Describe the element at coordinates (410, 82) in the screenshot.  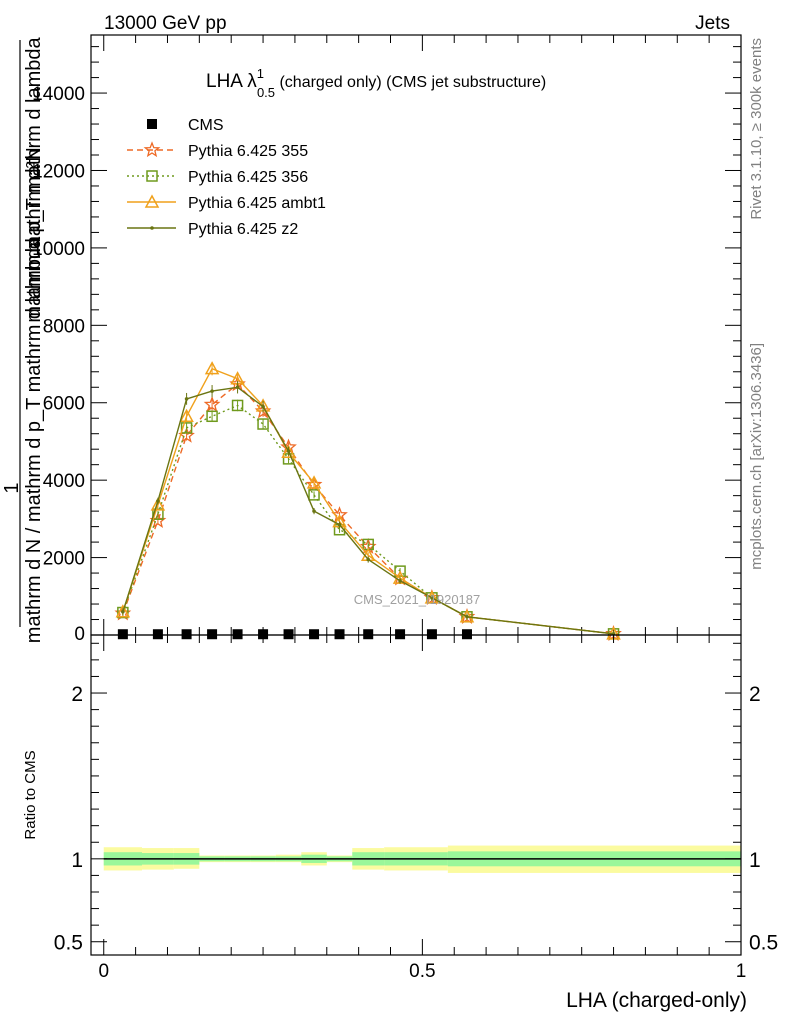
I see `title-rest: (charged only) (CMS jet substructure)` at that location.